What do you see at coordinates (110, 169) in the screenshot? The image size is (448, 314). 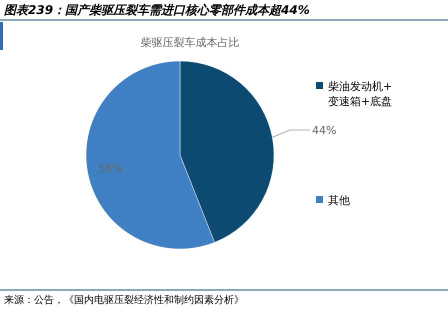 I see `data-label: 56%` at bounding box center [110, 169].